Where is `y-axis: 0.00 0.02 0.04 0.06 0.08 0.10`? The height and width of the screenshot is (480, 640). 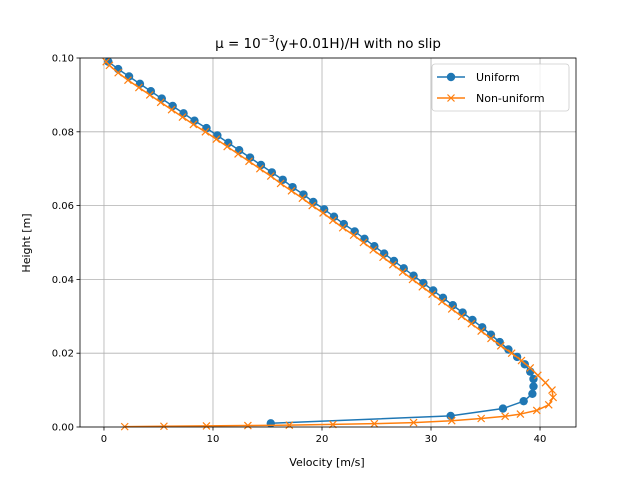
y-axis: 0.00 0.02 0.04 0.06 0.08 0.10 is located at coordinates (66, 244).